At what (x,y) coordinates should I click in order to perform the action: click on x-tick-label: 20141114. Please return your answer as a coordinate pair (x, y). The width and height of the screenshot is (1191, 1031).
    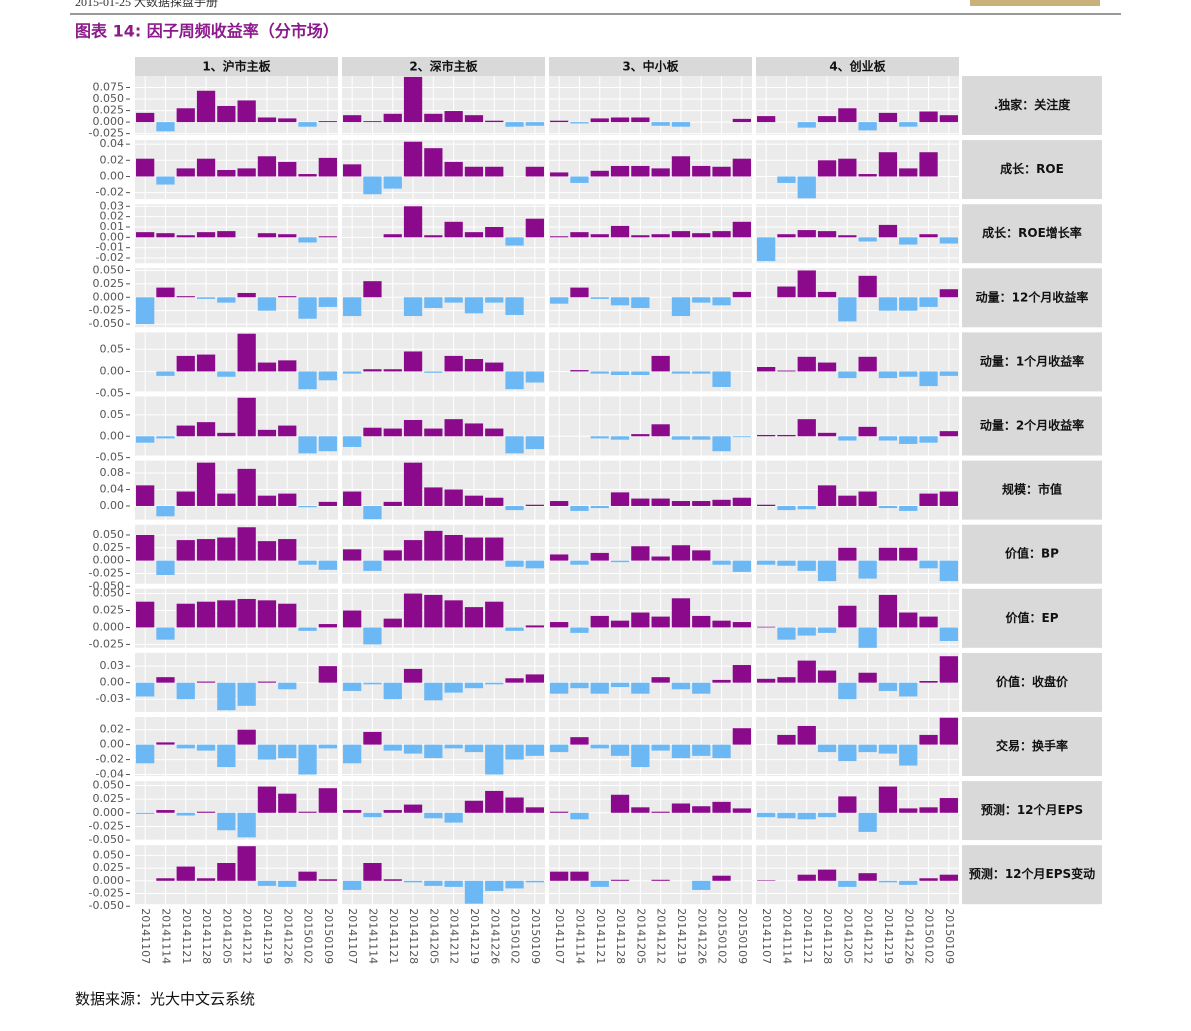
    Looking at the image, I should click on (372, 936).